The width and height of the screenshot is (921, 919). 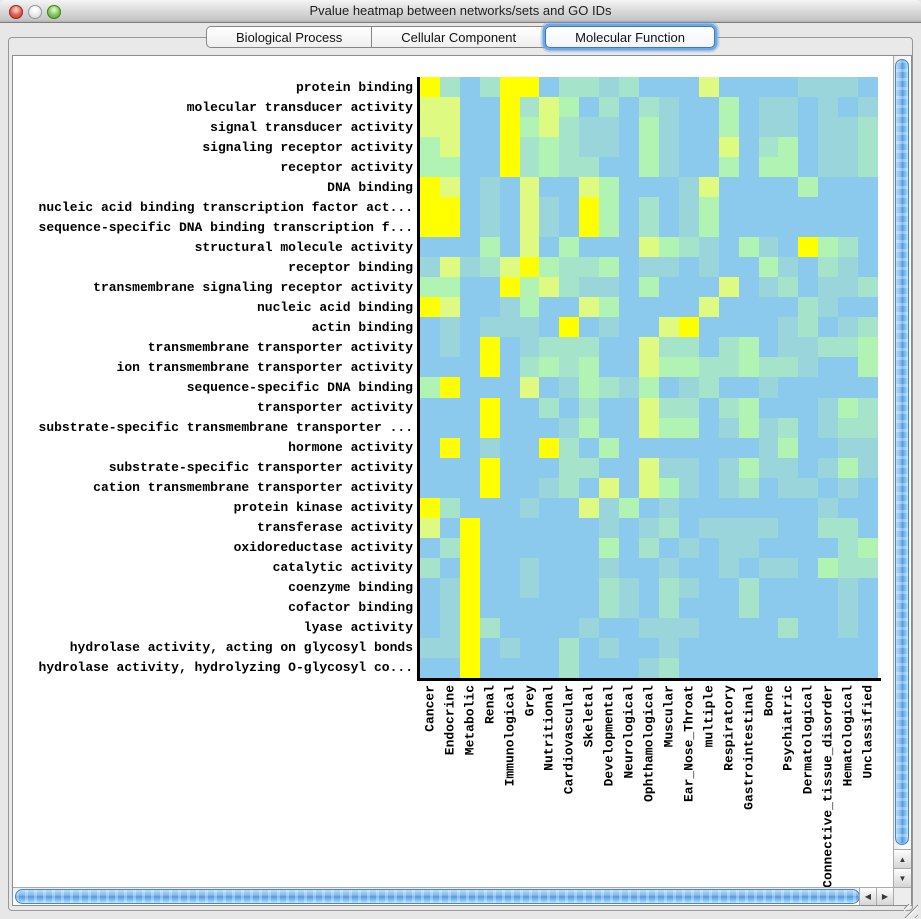 I want to click on tab-cellular-component: Cellular Component, so click(x=459, y=37).